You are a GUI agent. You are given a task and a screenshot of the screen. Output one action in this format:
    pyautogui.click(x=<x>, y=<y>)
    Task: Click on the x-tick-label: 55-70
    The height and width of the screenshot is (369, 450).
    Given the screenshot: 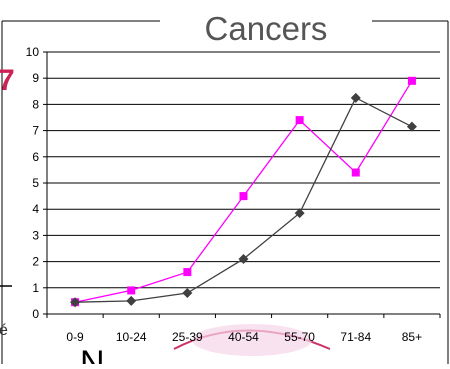 What is the action you would take?
    pyautogui.click(x=299, y=337)
    